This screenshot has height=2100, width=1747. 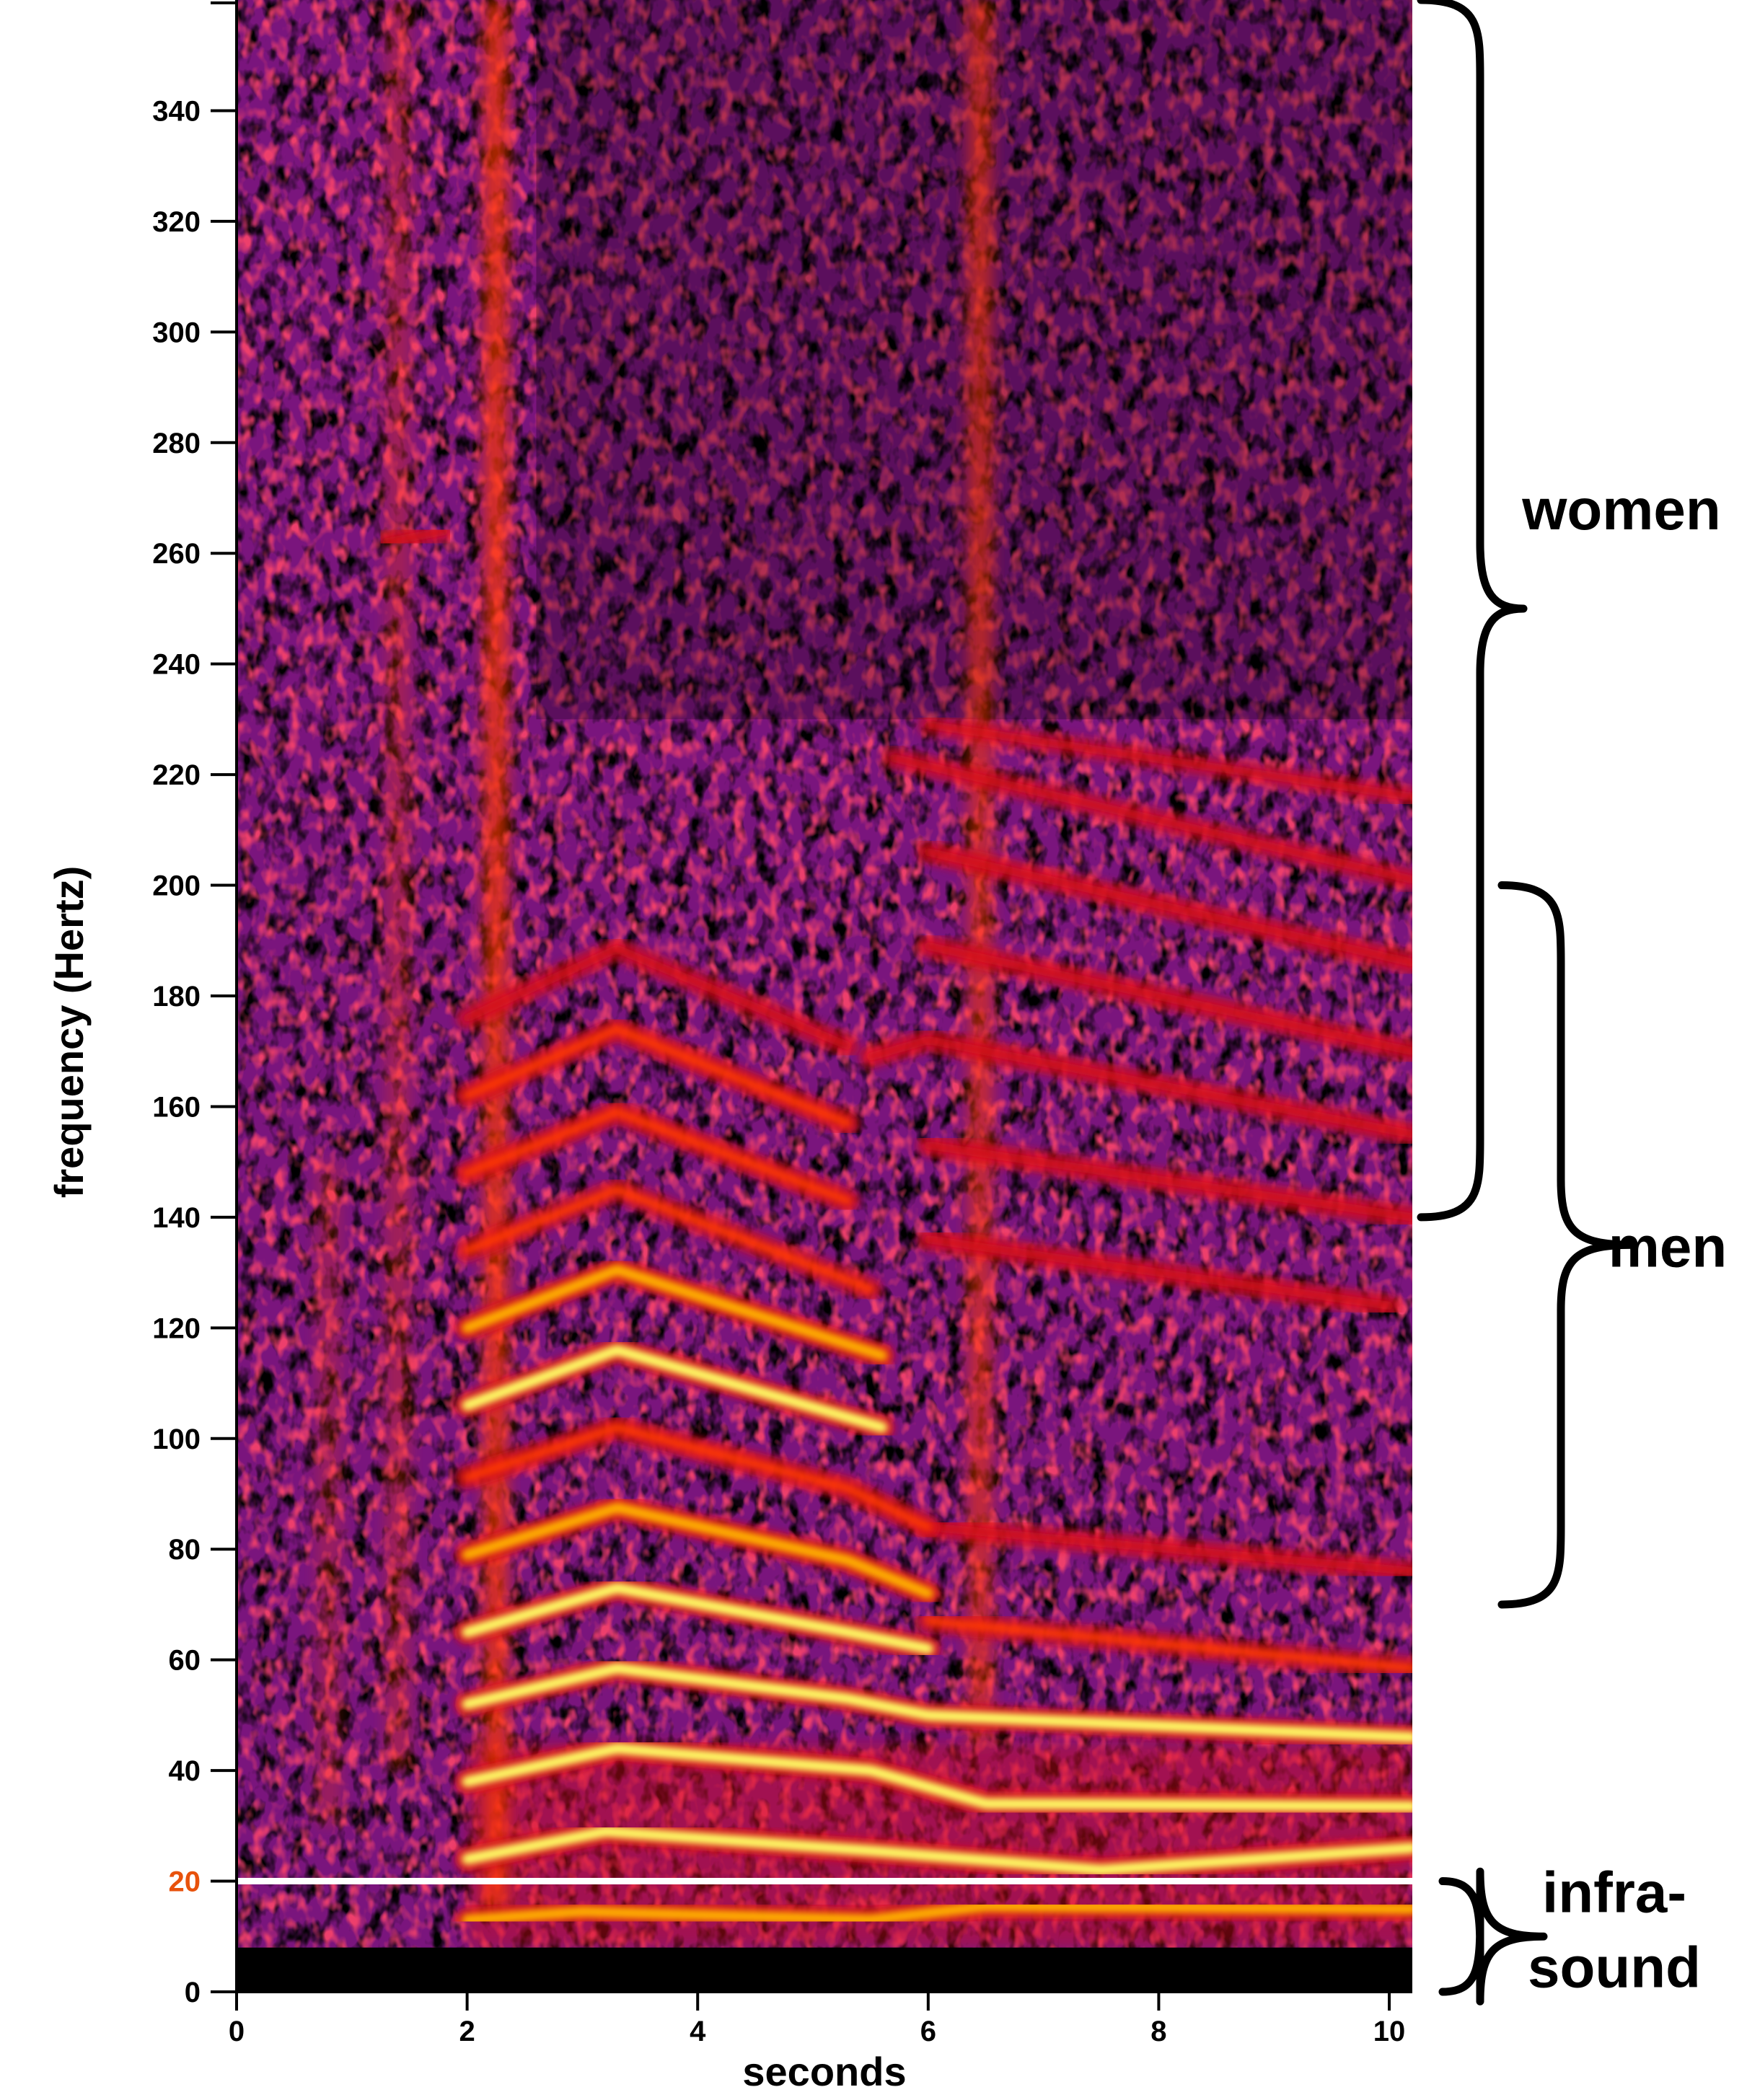 I want to click on y-tick-label: 0, so click(x=193, y=1992).